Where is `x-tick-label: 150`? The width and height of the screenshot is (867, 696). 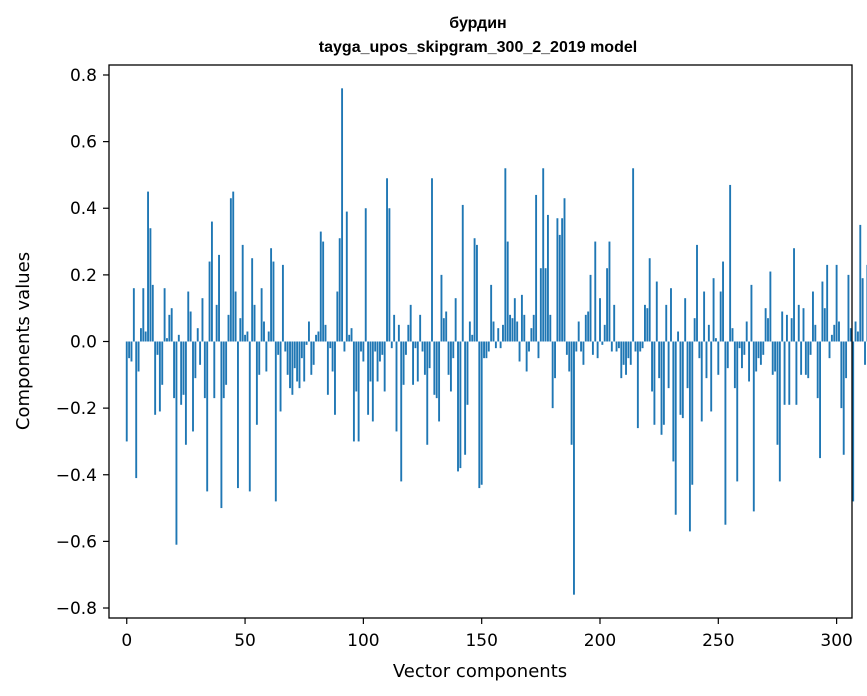 x-tick-label: 150 is located at coordinates (481, 641).